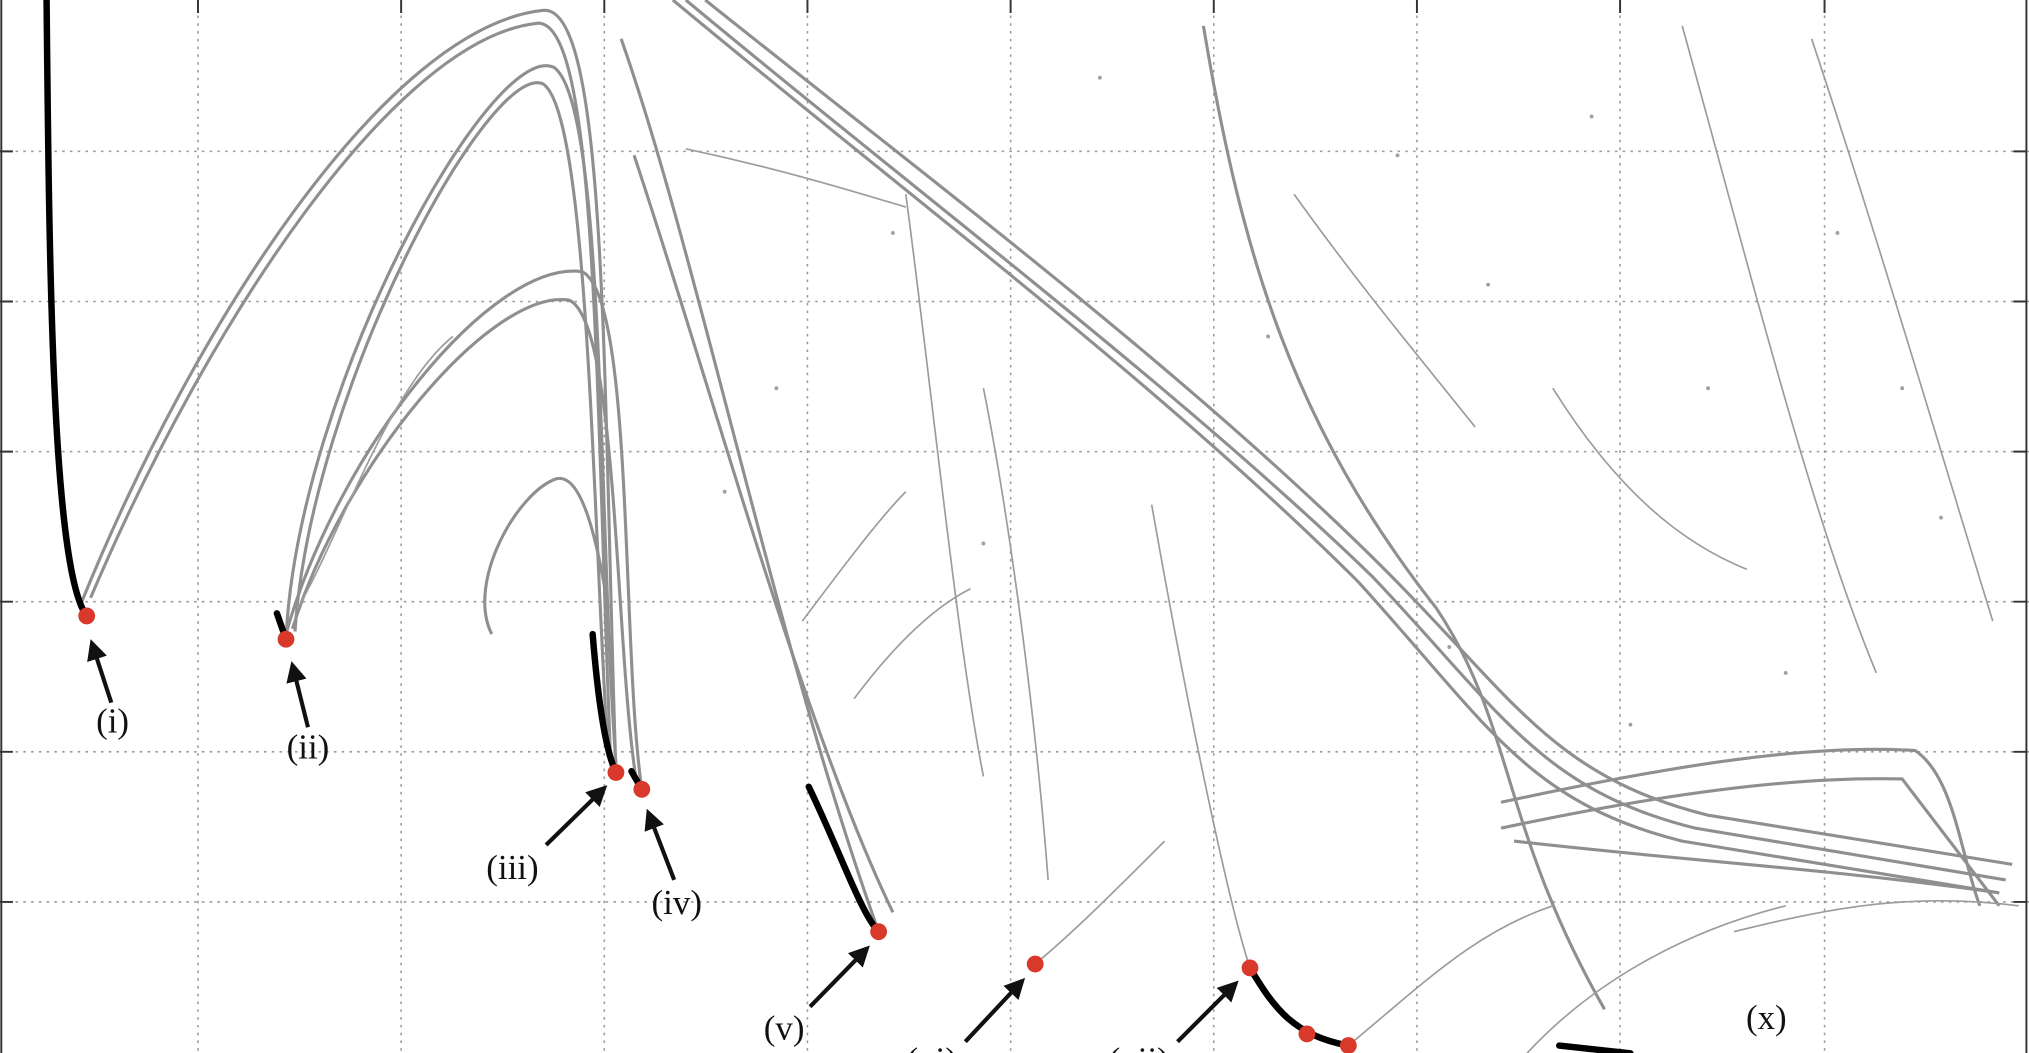 The image size is (2029, 1053). Describe the element at coordinates (112, 721) in the screenshot. I see `annotation-label: (i)` at that location.